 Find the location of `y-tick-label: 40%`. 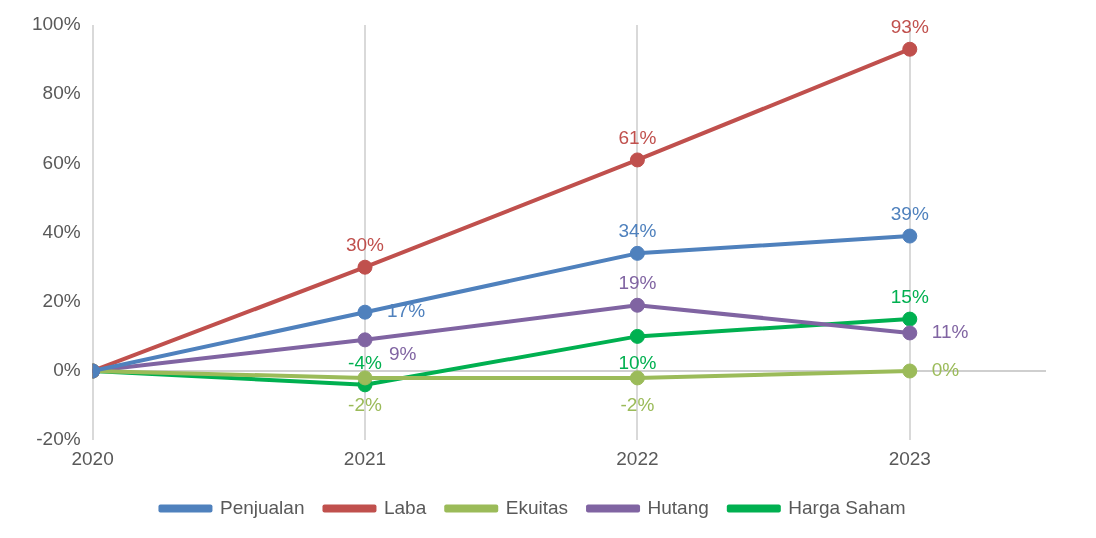

y-tick-label: 40% is located at coordinates (61, 231).